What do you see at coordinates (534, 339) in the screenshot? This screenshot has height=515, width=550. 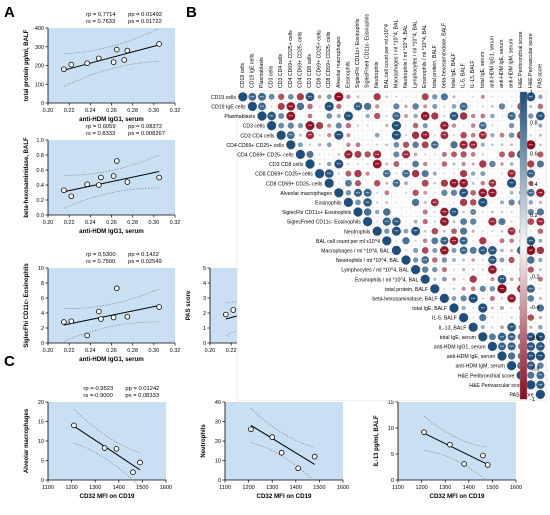 I see `colorbar-tick-label: -0.6` at bounding box center [534, 339].